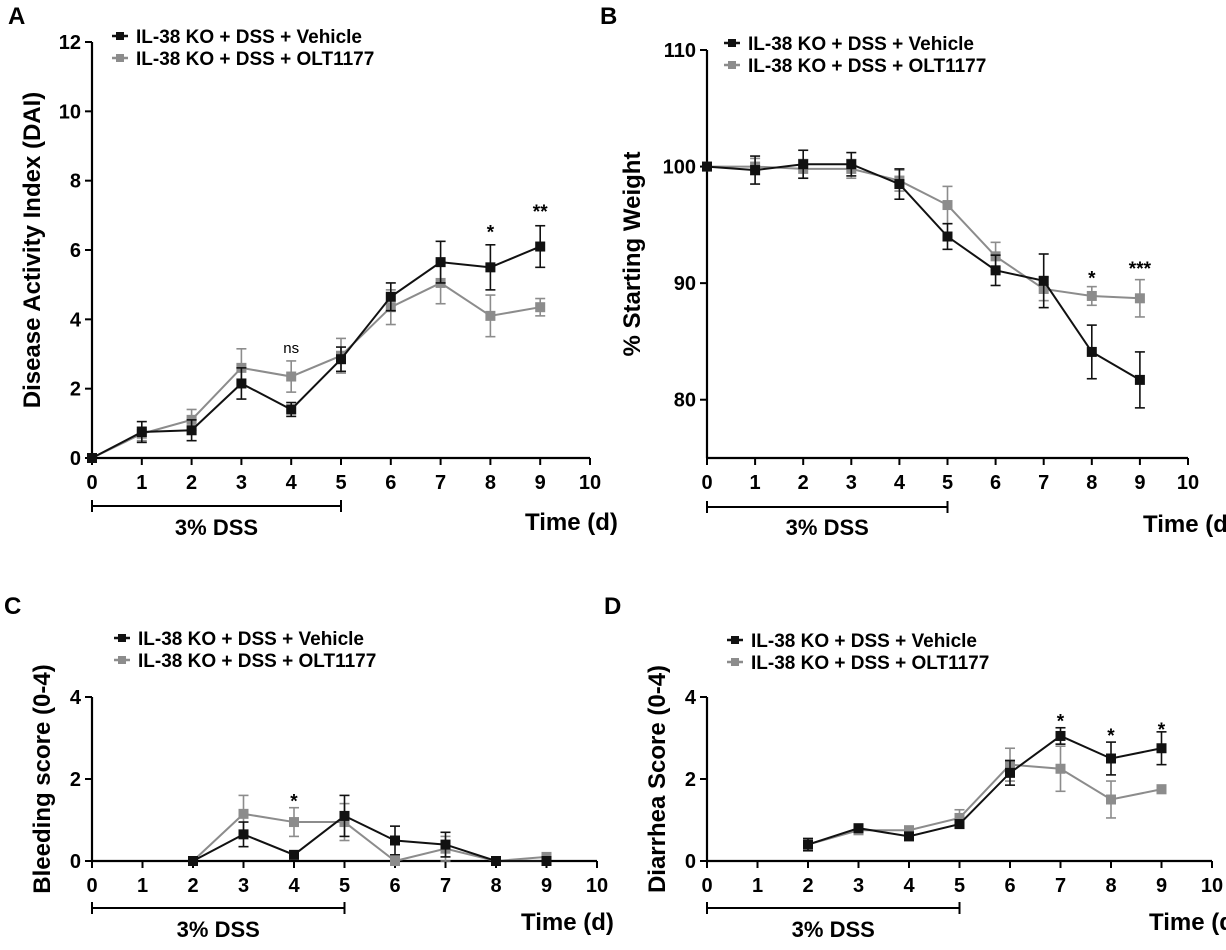  I want to click on y-axis-title: Disease Activity Index (DAI), so click(32, 250).